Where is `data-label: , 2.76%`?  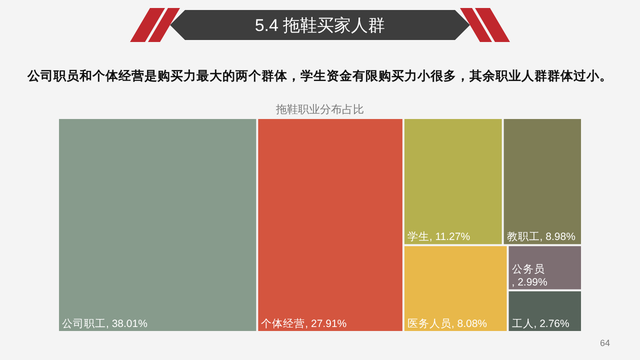
data-label: , 2.76% is located at coordinates (552, 324).